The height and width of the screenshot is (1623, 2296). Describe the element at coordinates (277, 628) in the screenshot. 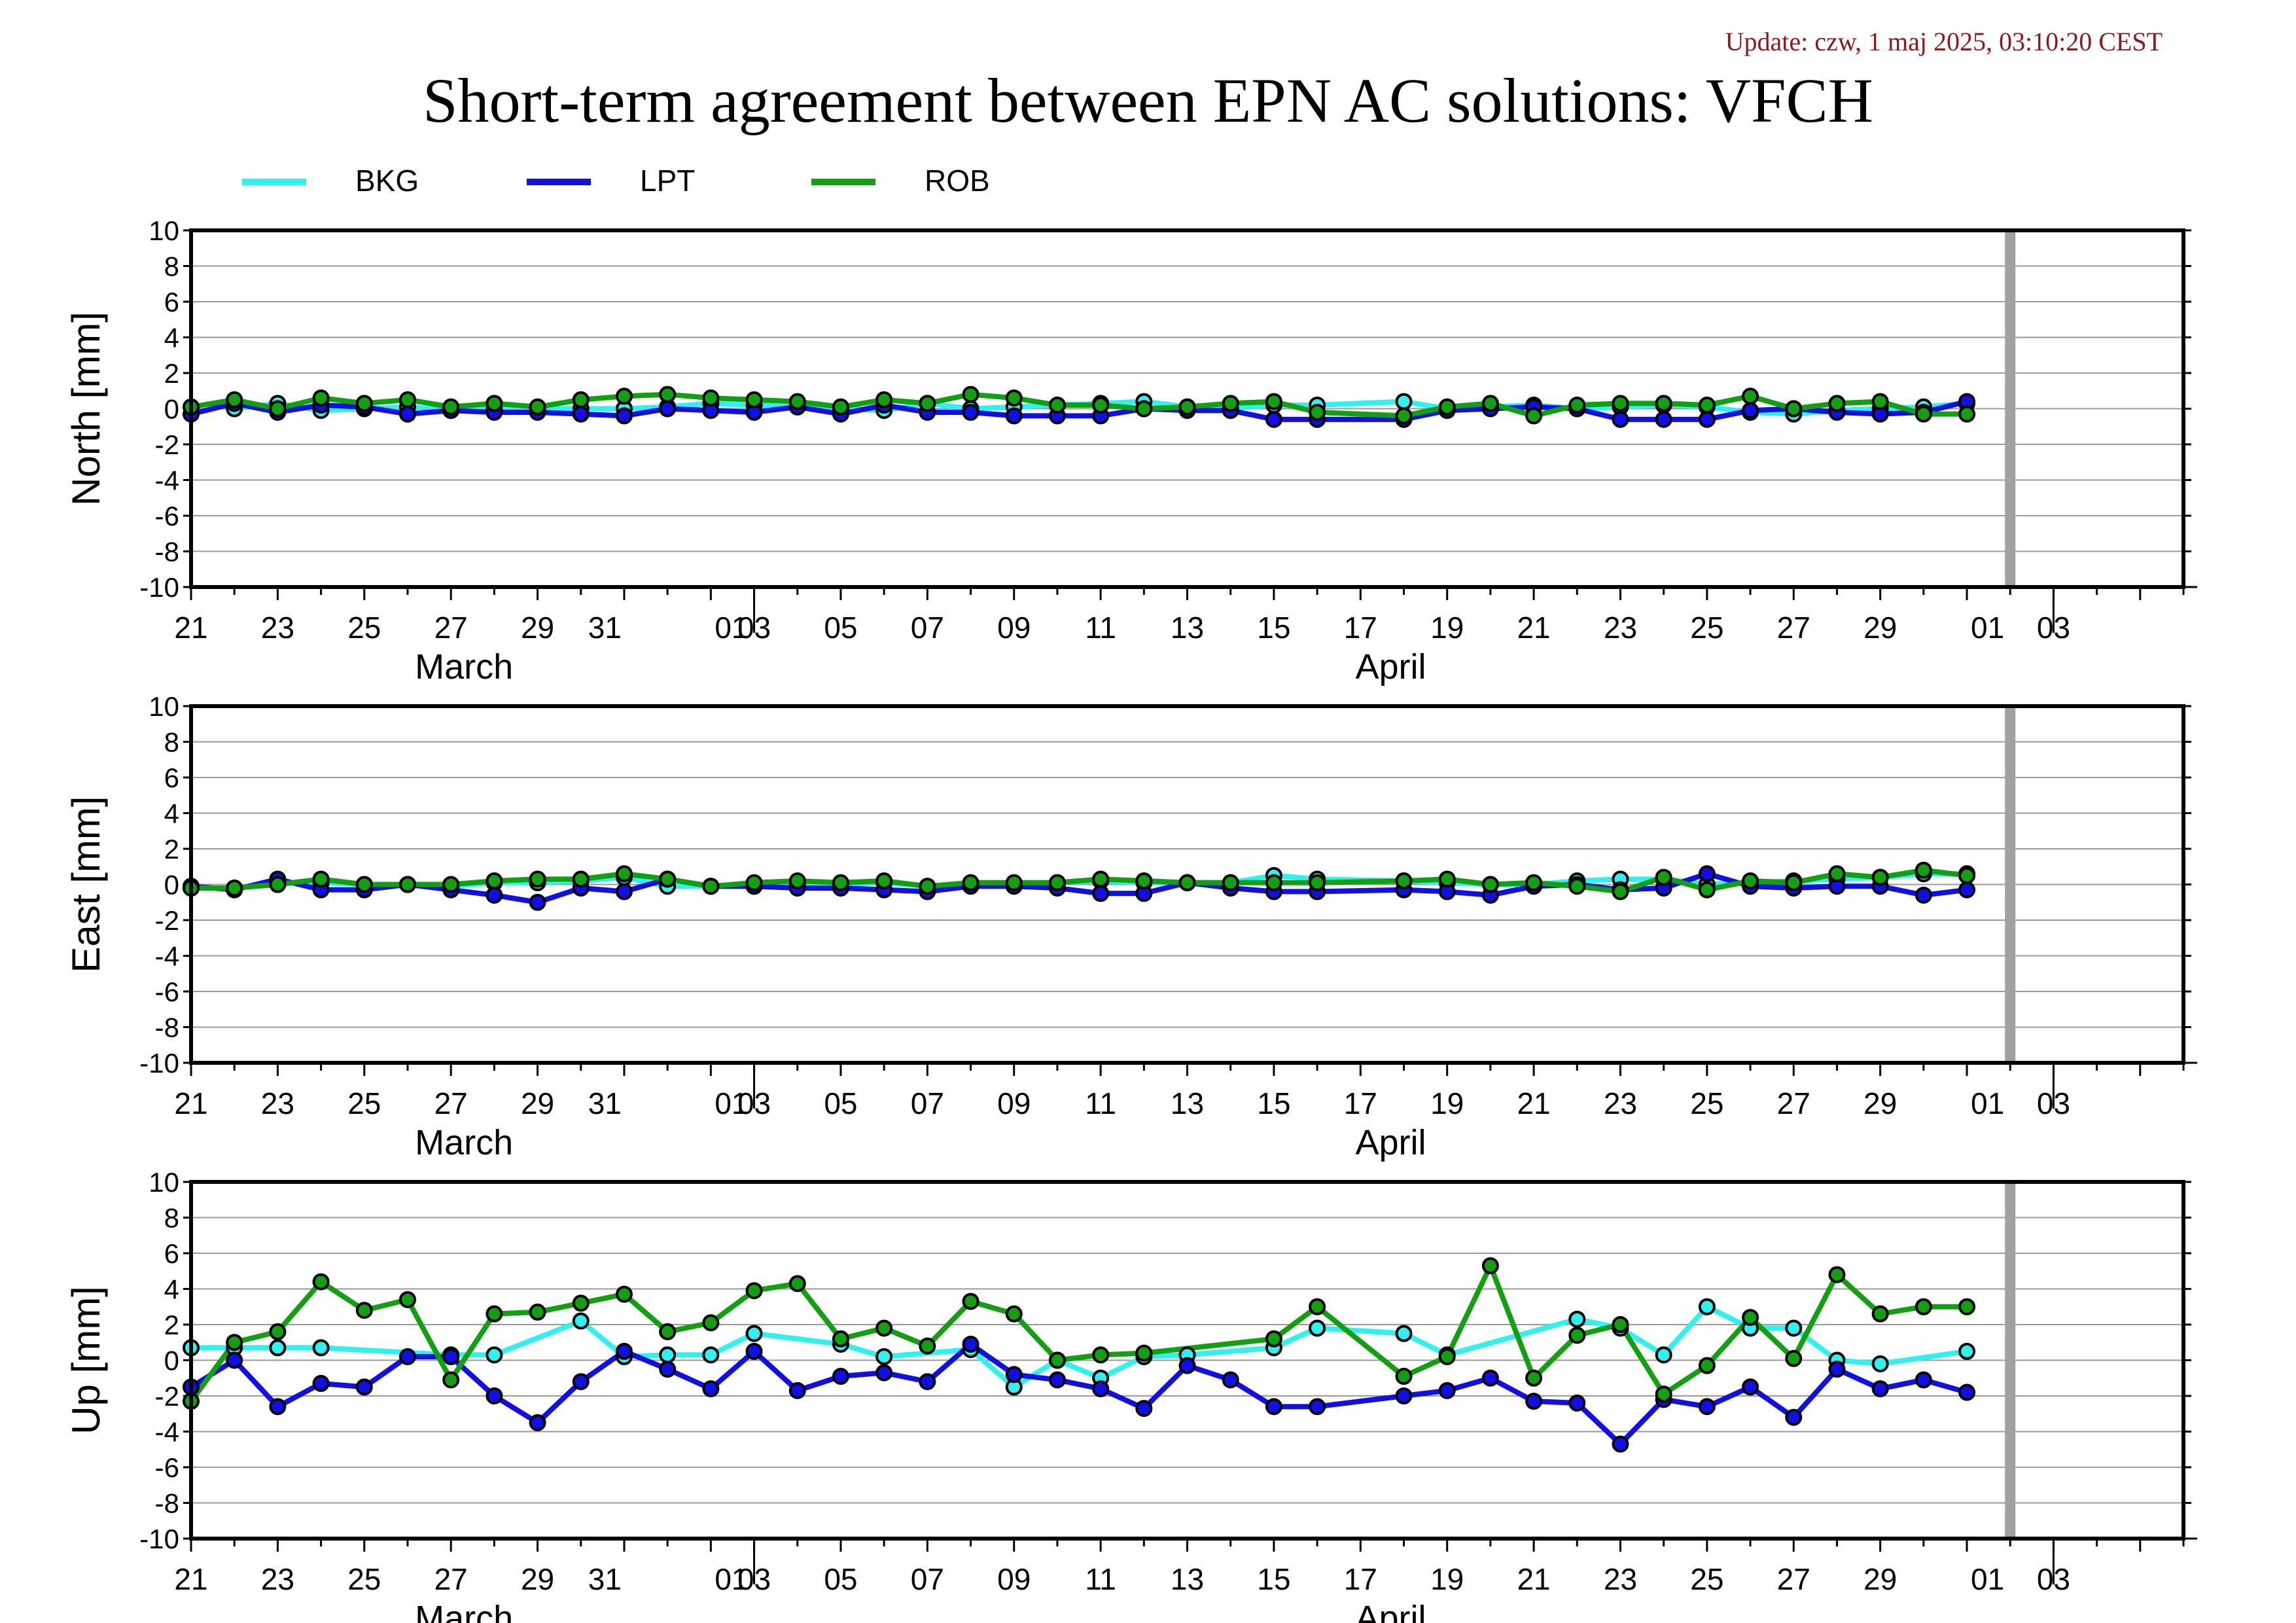

I see `x-tick-label: 23` at that location.